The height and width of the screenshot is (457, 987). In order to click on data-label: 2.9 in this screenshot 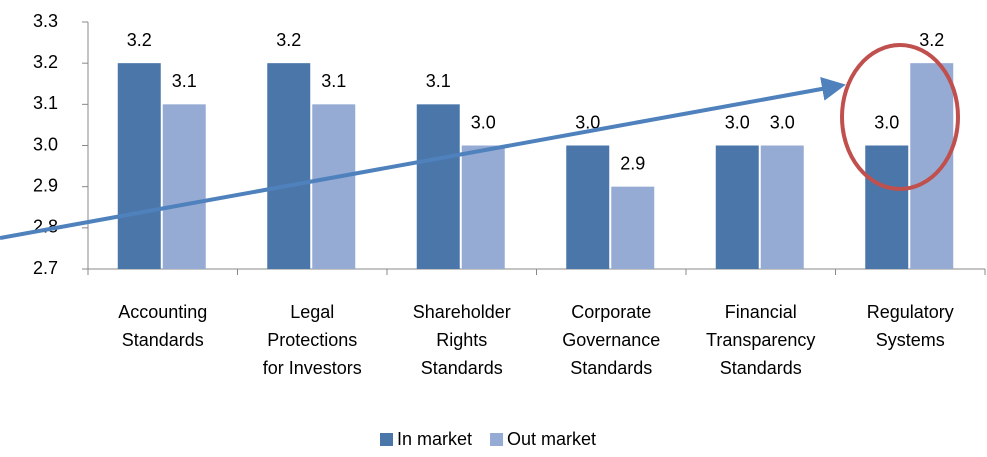, I will do `click(632, 163)`.